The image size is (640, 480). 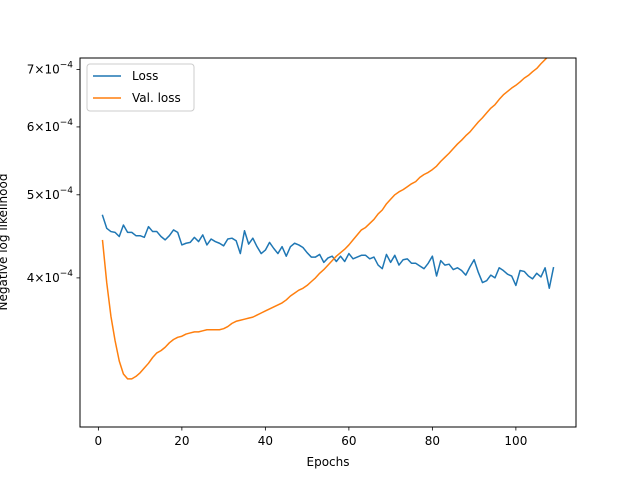 I want to click on legend-label-loss: Loss, so click(x=145, y=76).